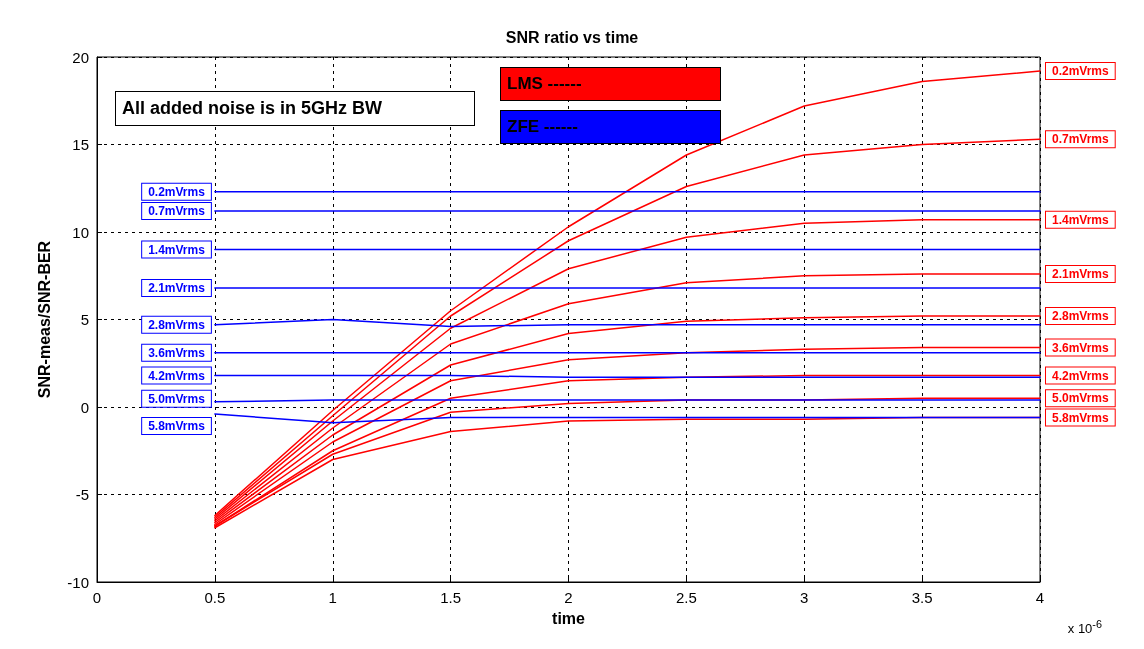 The width and height of the screenshot is (1144, 649). I want to click on key-box: LMS ------, so click(610, 84).